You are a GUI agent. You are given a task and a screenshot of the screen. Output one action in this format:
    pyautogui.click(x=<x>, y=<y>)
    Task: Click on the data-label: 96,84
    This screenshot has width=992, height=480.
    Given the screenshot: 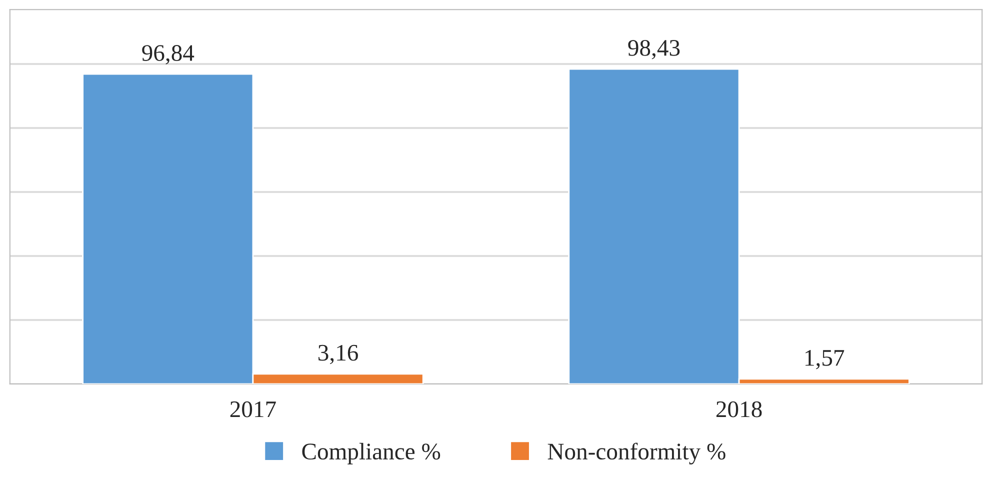 What is the action you would take?
    pyautogui.click(x=168, y=54)
    